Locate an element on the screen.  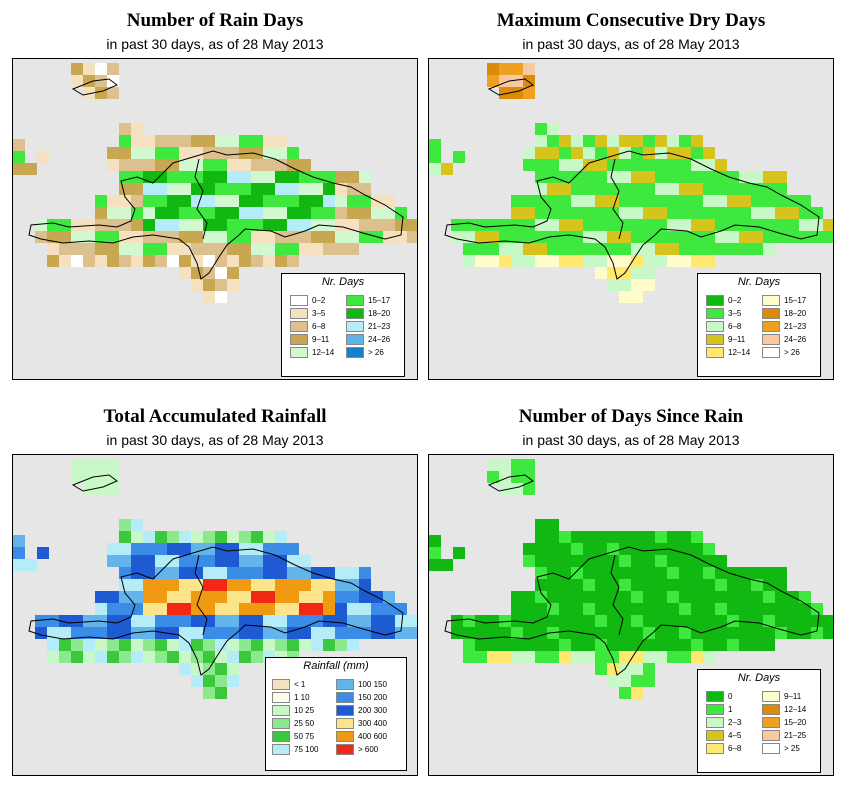
legend-item: 0–2 is located at coordinates (728, 300).